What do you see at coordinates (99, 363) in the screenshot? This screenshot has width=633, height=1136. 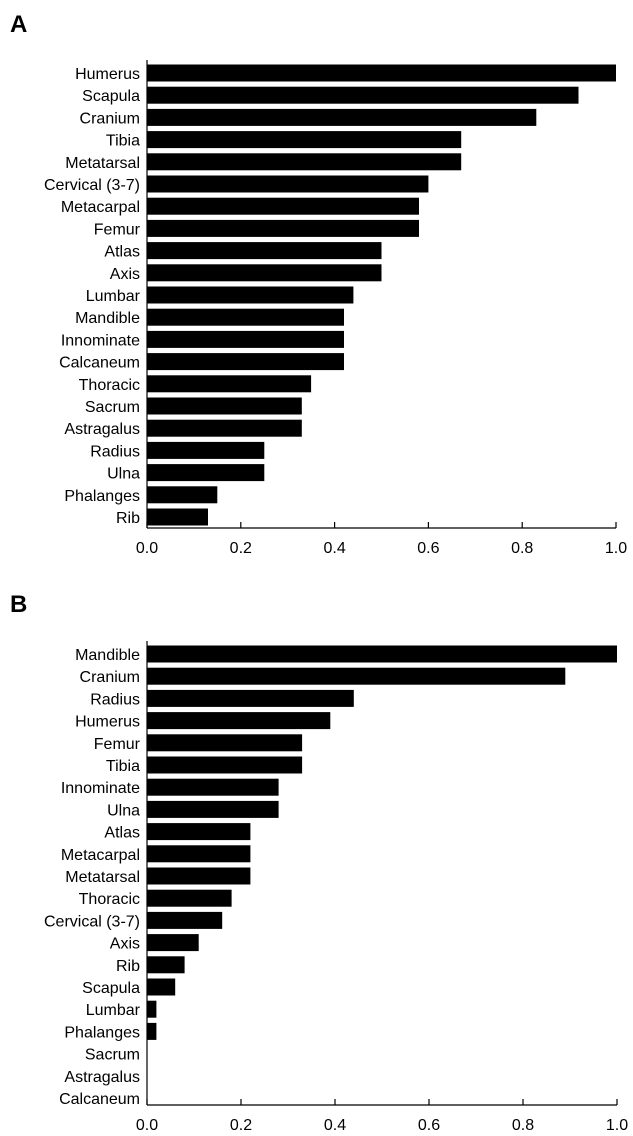 I see `panel-a-category-label: Calcaneum` at bounding box center [99, 363].